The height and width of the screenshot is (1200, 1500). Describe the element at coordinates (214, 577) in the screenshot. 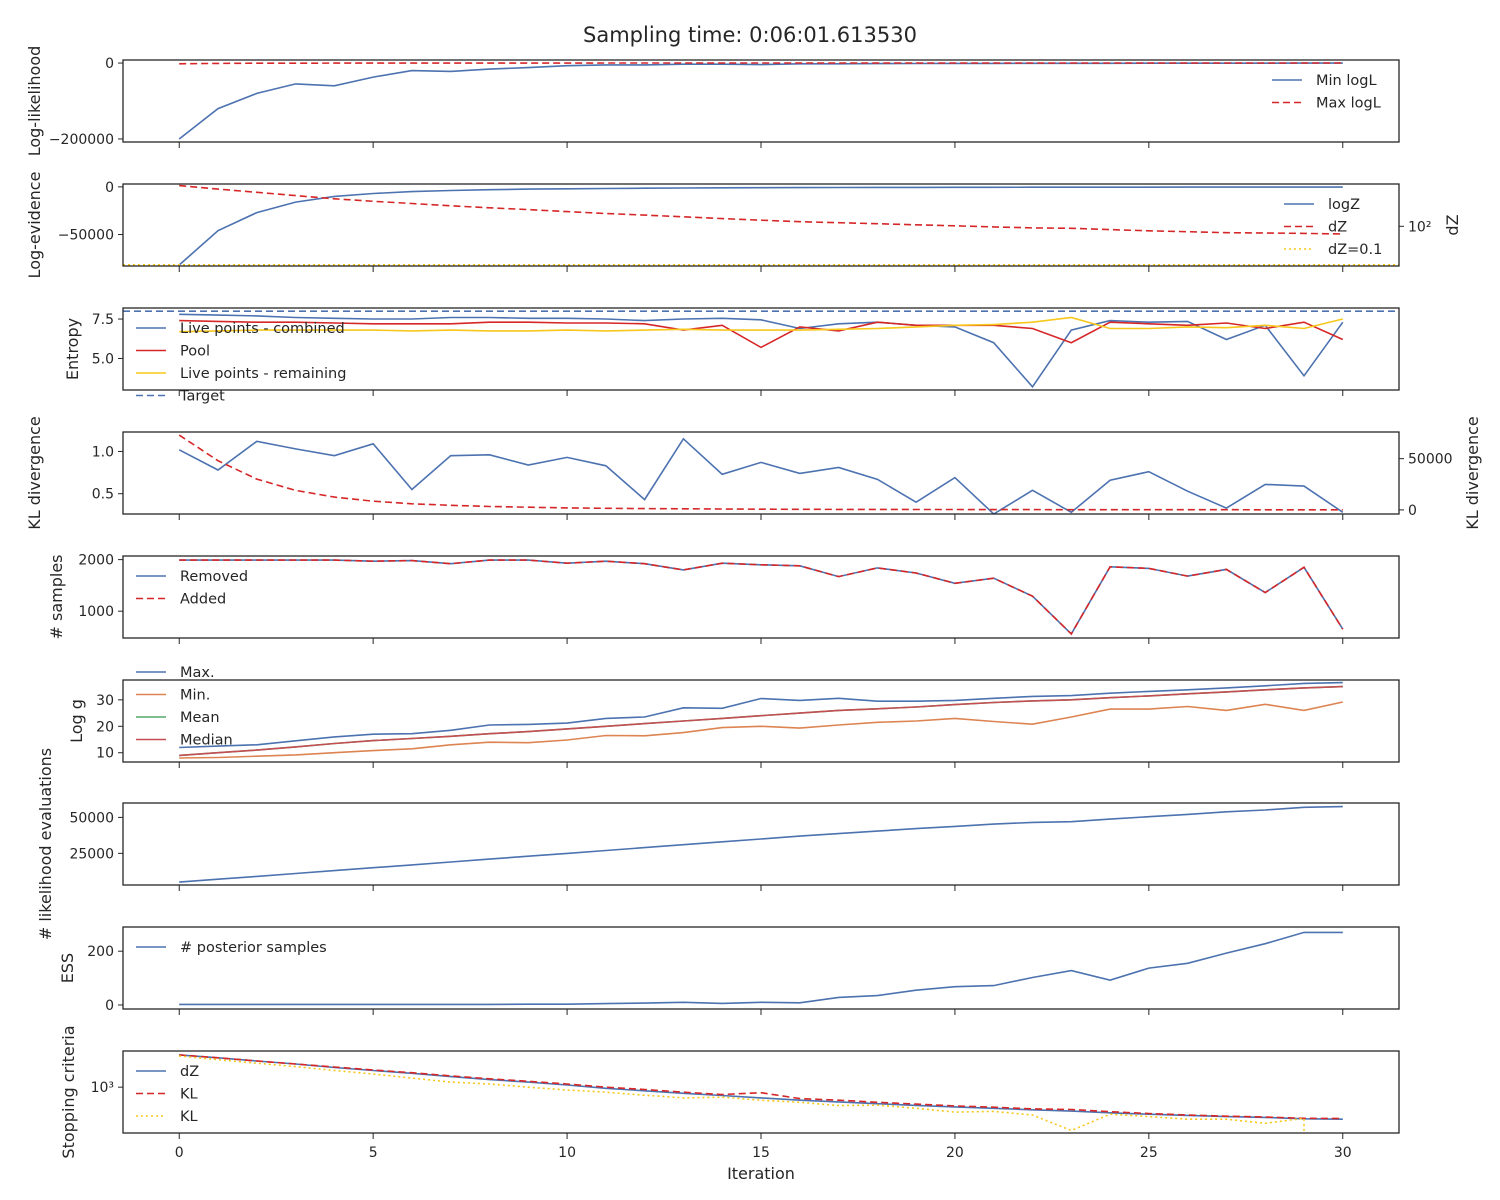

I see `legend-label-removed: Removed` at that location.